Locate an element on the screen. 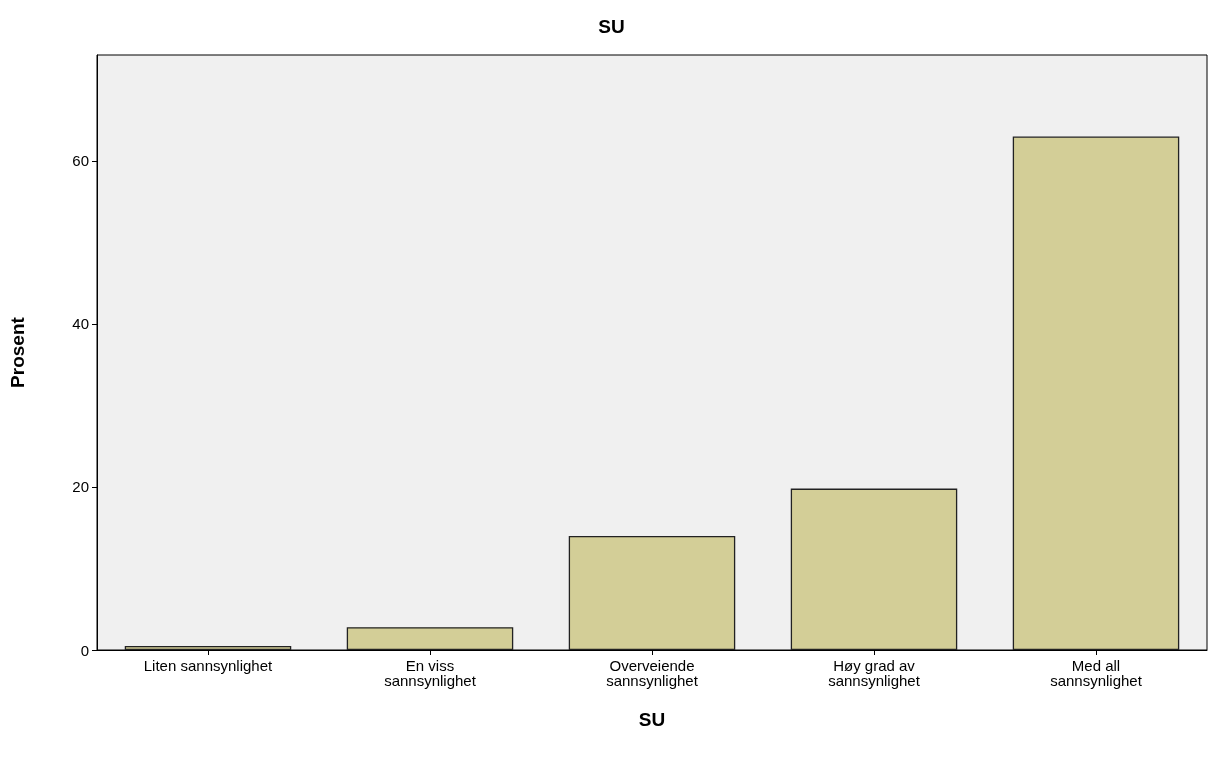  chart-title: SU is located at coordinates (611, 26).